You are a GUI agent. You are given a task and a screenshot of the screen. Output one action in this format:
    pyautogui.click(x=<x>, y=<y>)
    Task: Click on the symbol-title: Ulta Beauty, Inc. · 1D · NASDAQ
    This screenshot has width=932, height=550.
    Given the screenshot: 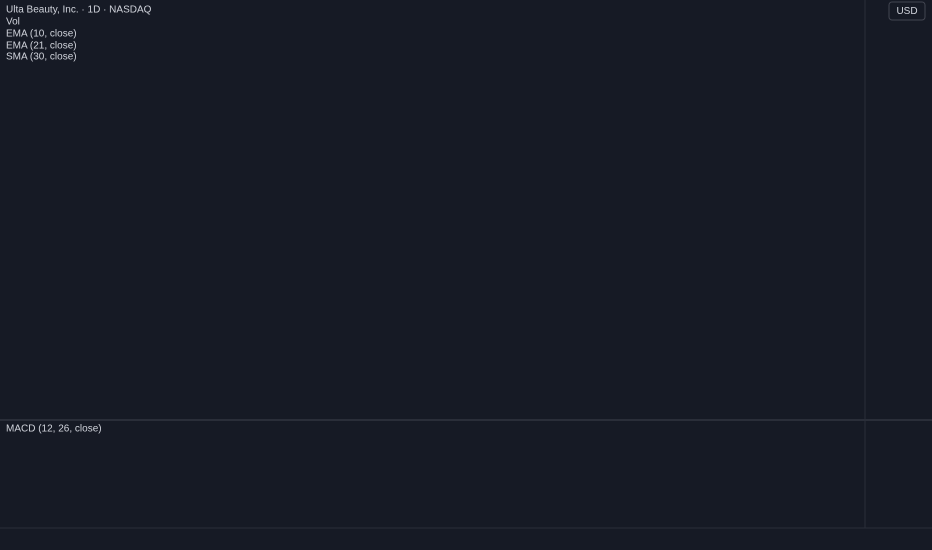 What is the action you would take?
    pyautogui.click(x=79, y=10)
    